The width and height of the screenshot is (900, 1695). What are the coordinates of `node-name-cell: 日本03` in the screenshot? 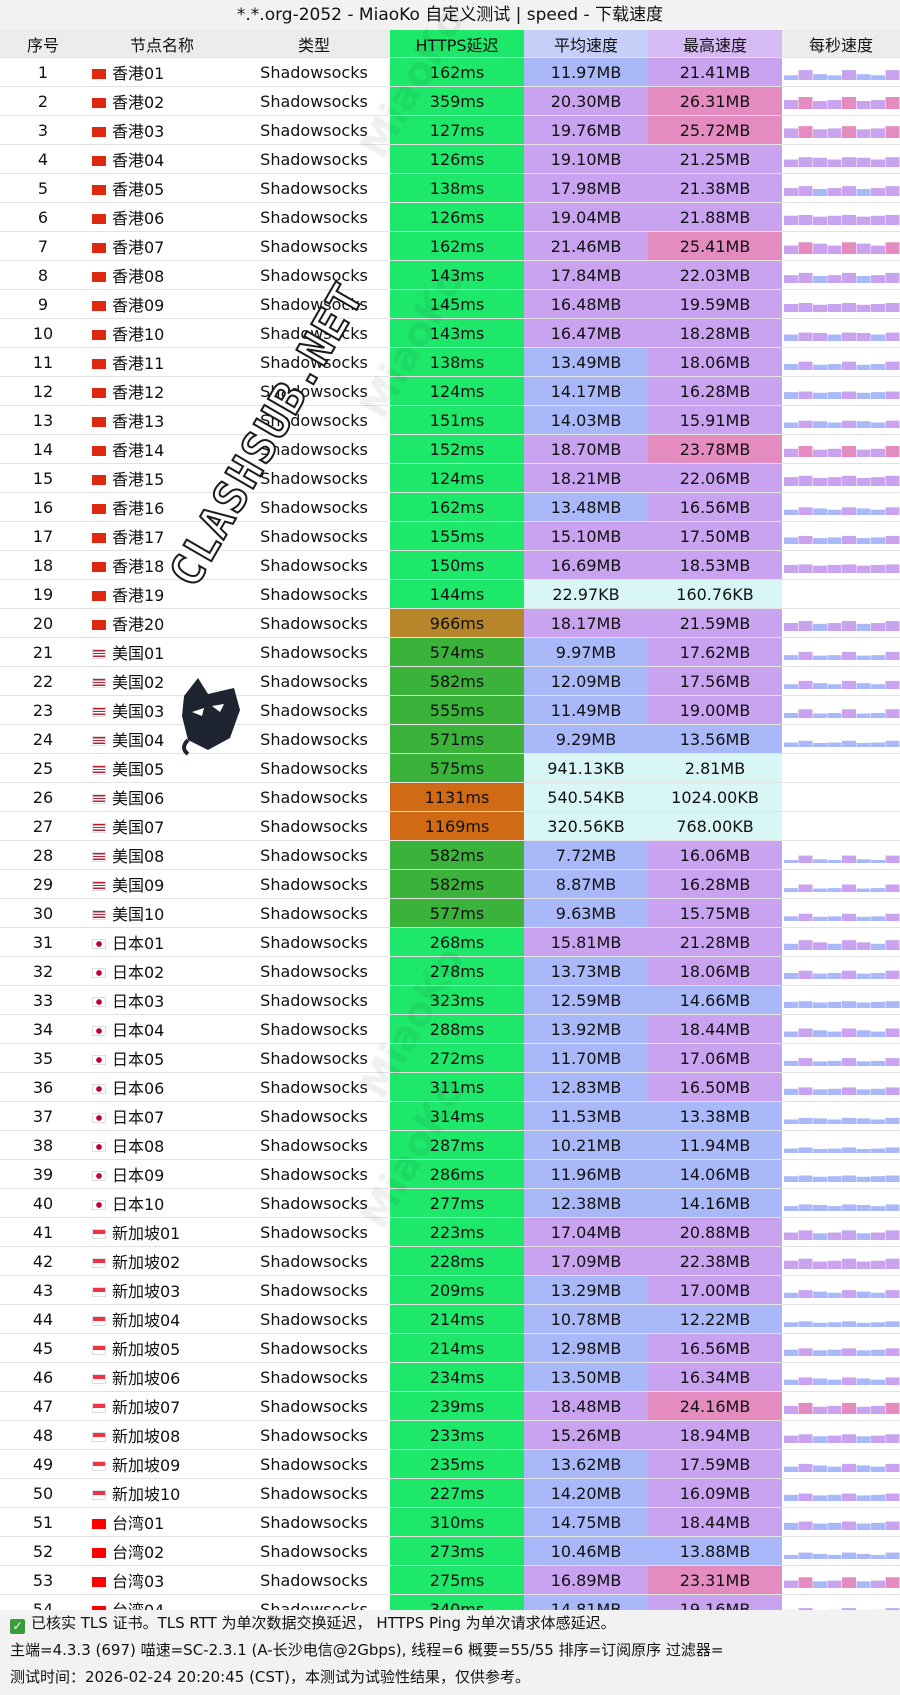 It's located at (162, 1000).